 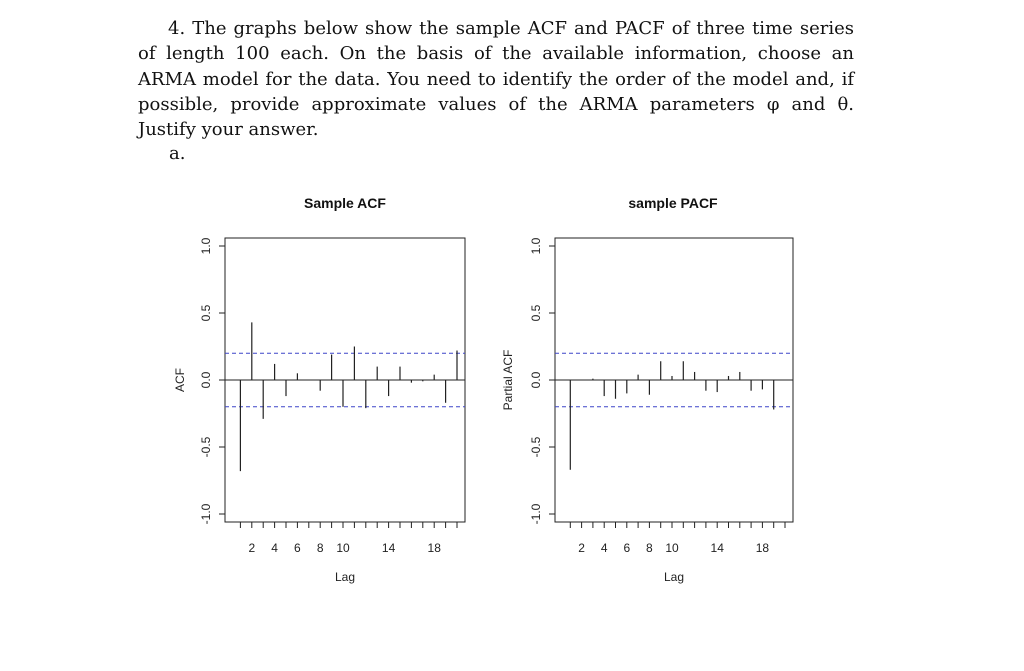 I want to click on pacf-ytick-label: -0.5, so click(x=536, y=446).